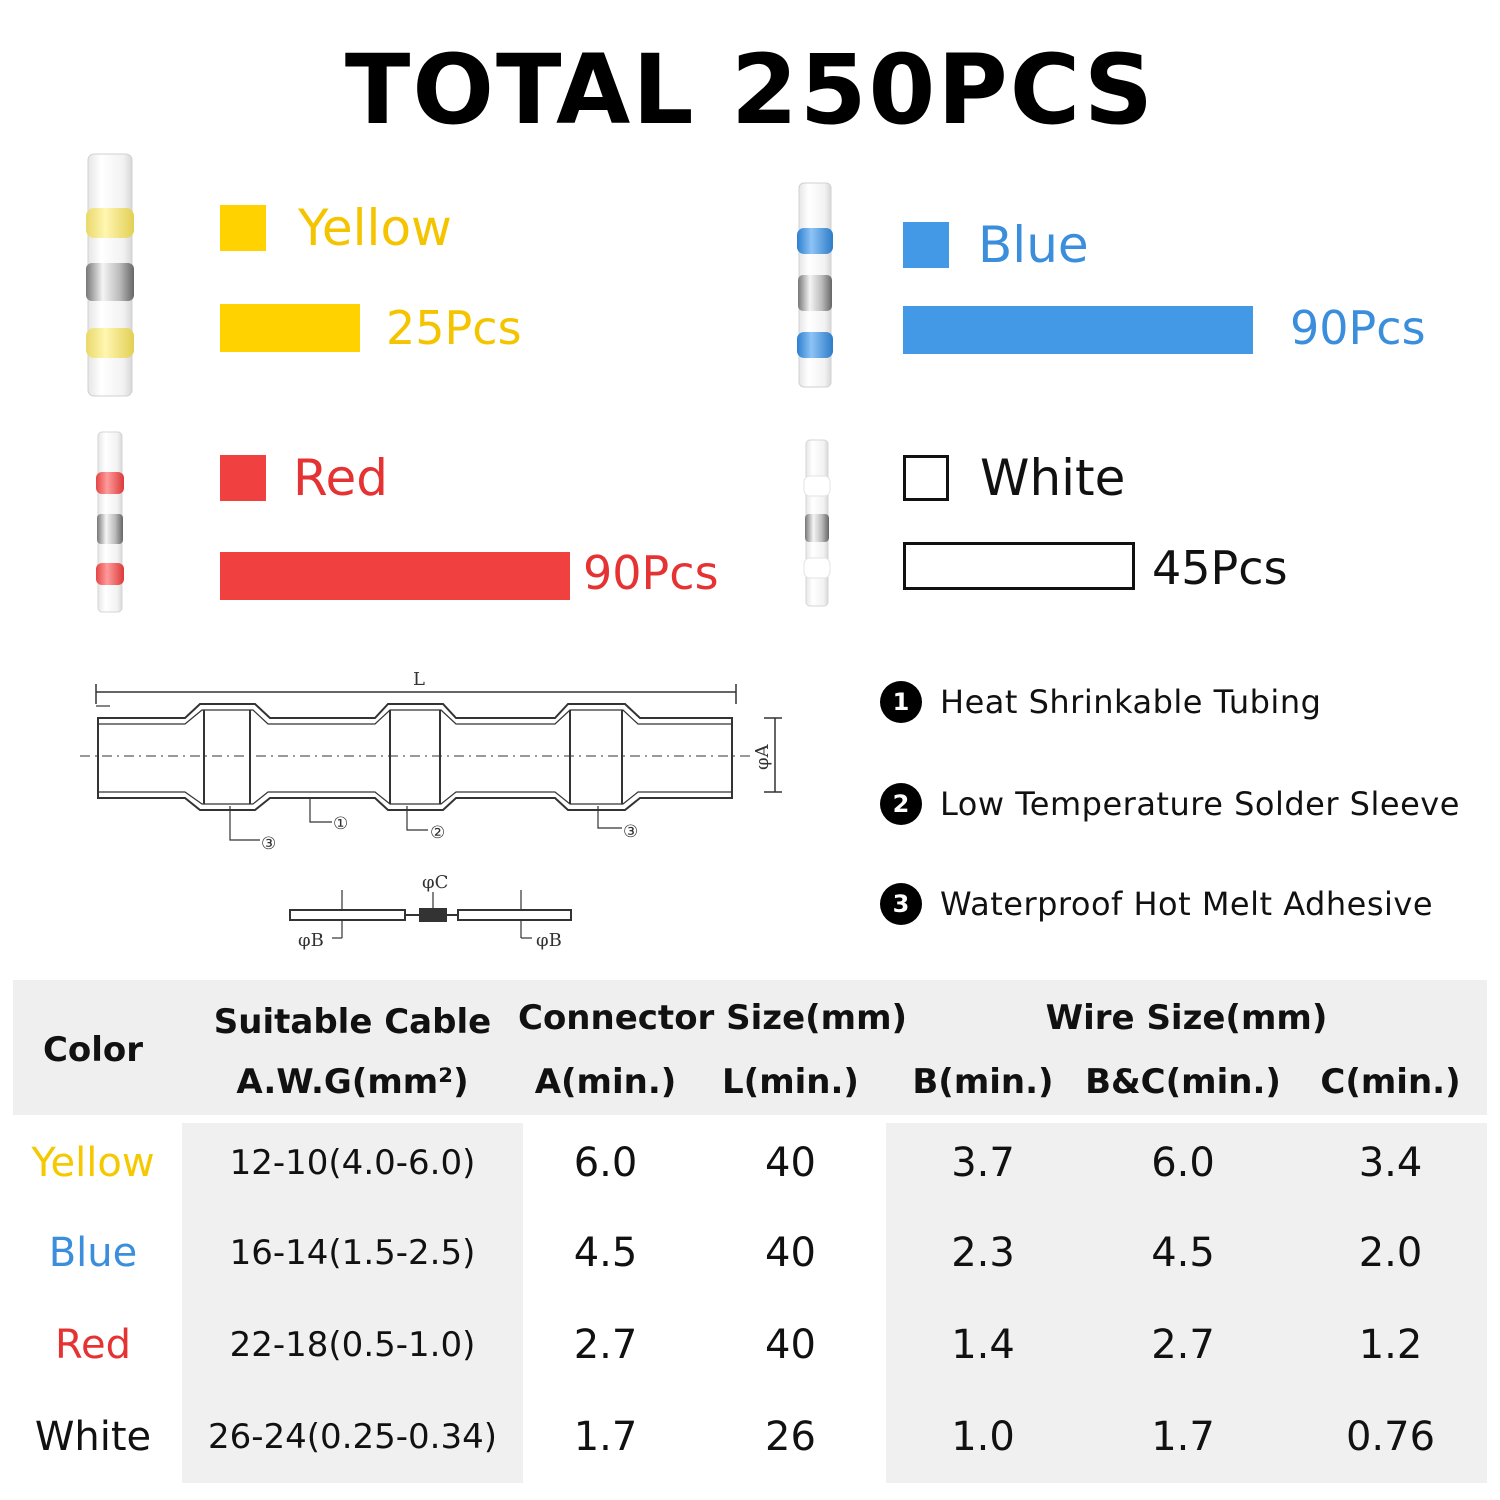 The height and width of the screenshot is (1500, 1500). What do you see at coordinates (549, 940) in the screenshot?
I see `dimension-b-right-label: φB` at bounding box center [549, 940].